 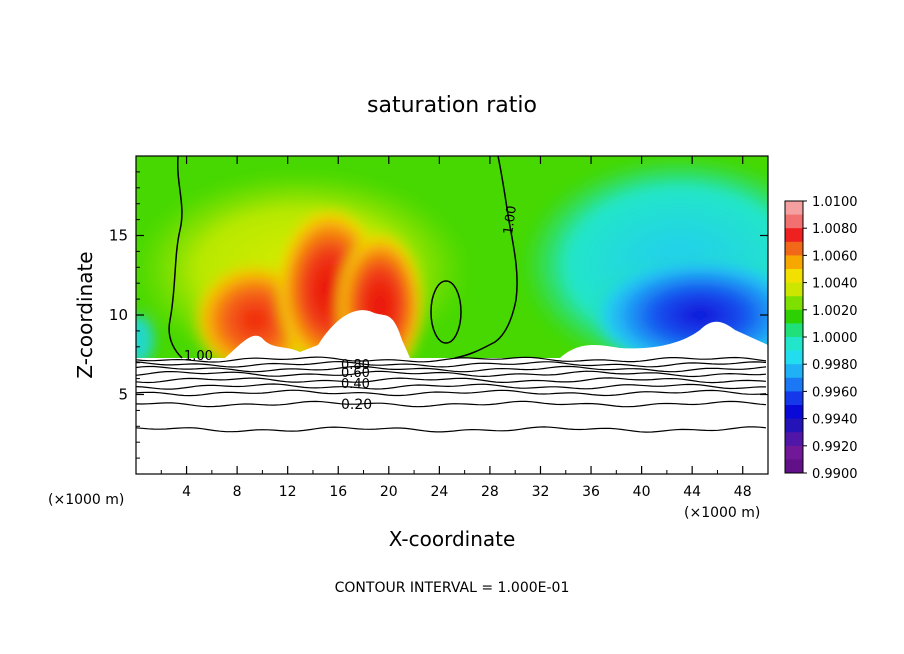 I want to click on colorbar-label: 1.0100, so click(x=835, y=202).